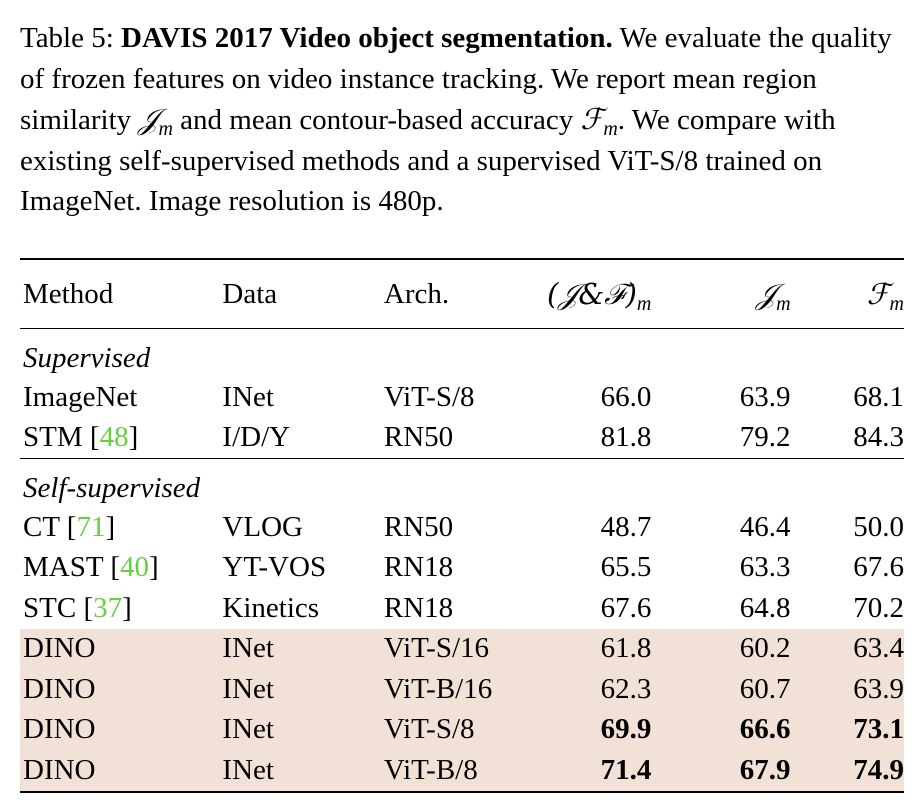  What do you see at coordinates (271, 607) in the screenshot?
I see `cell-data: Kinetics` at bounding box center [271, 607].